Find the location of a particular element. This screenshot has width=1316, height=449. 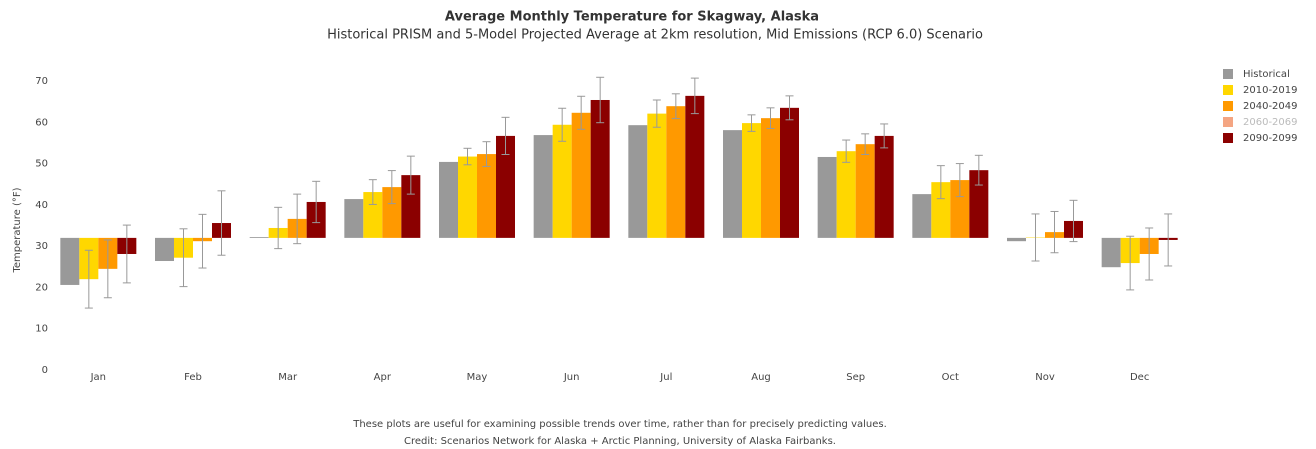

y-tick-label: 0 is located at coordinates (45, 370).